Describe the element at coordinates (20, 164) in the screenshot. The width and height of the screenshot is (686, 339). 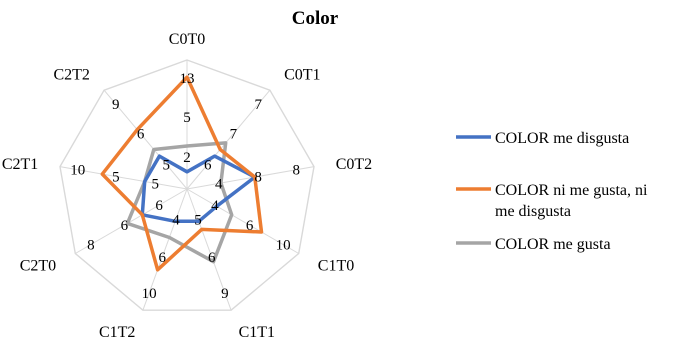
I see `category-label: C2T1` at that location.